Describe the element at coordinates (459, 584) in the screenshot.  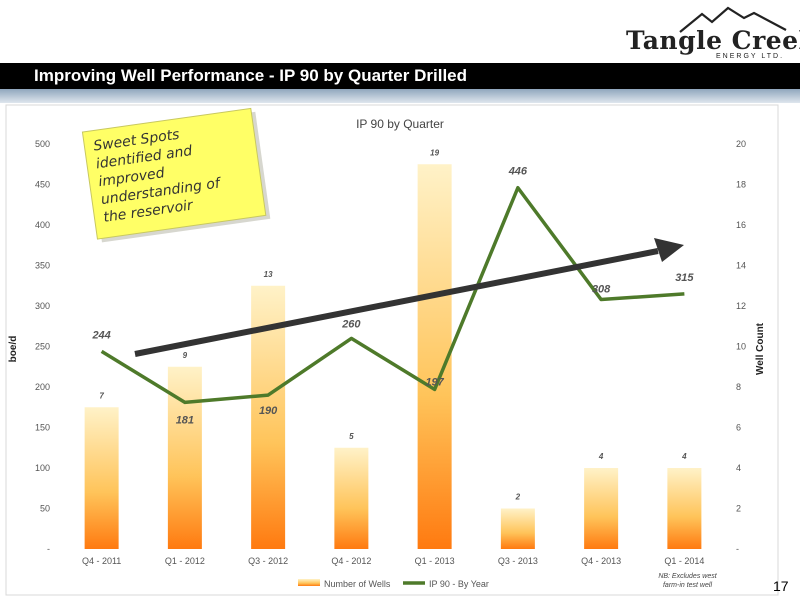
I see `legend-label-line: IP 90 - By Year` at that location.